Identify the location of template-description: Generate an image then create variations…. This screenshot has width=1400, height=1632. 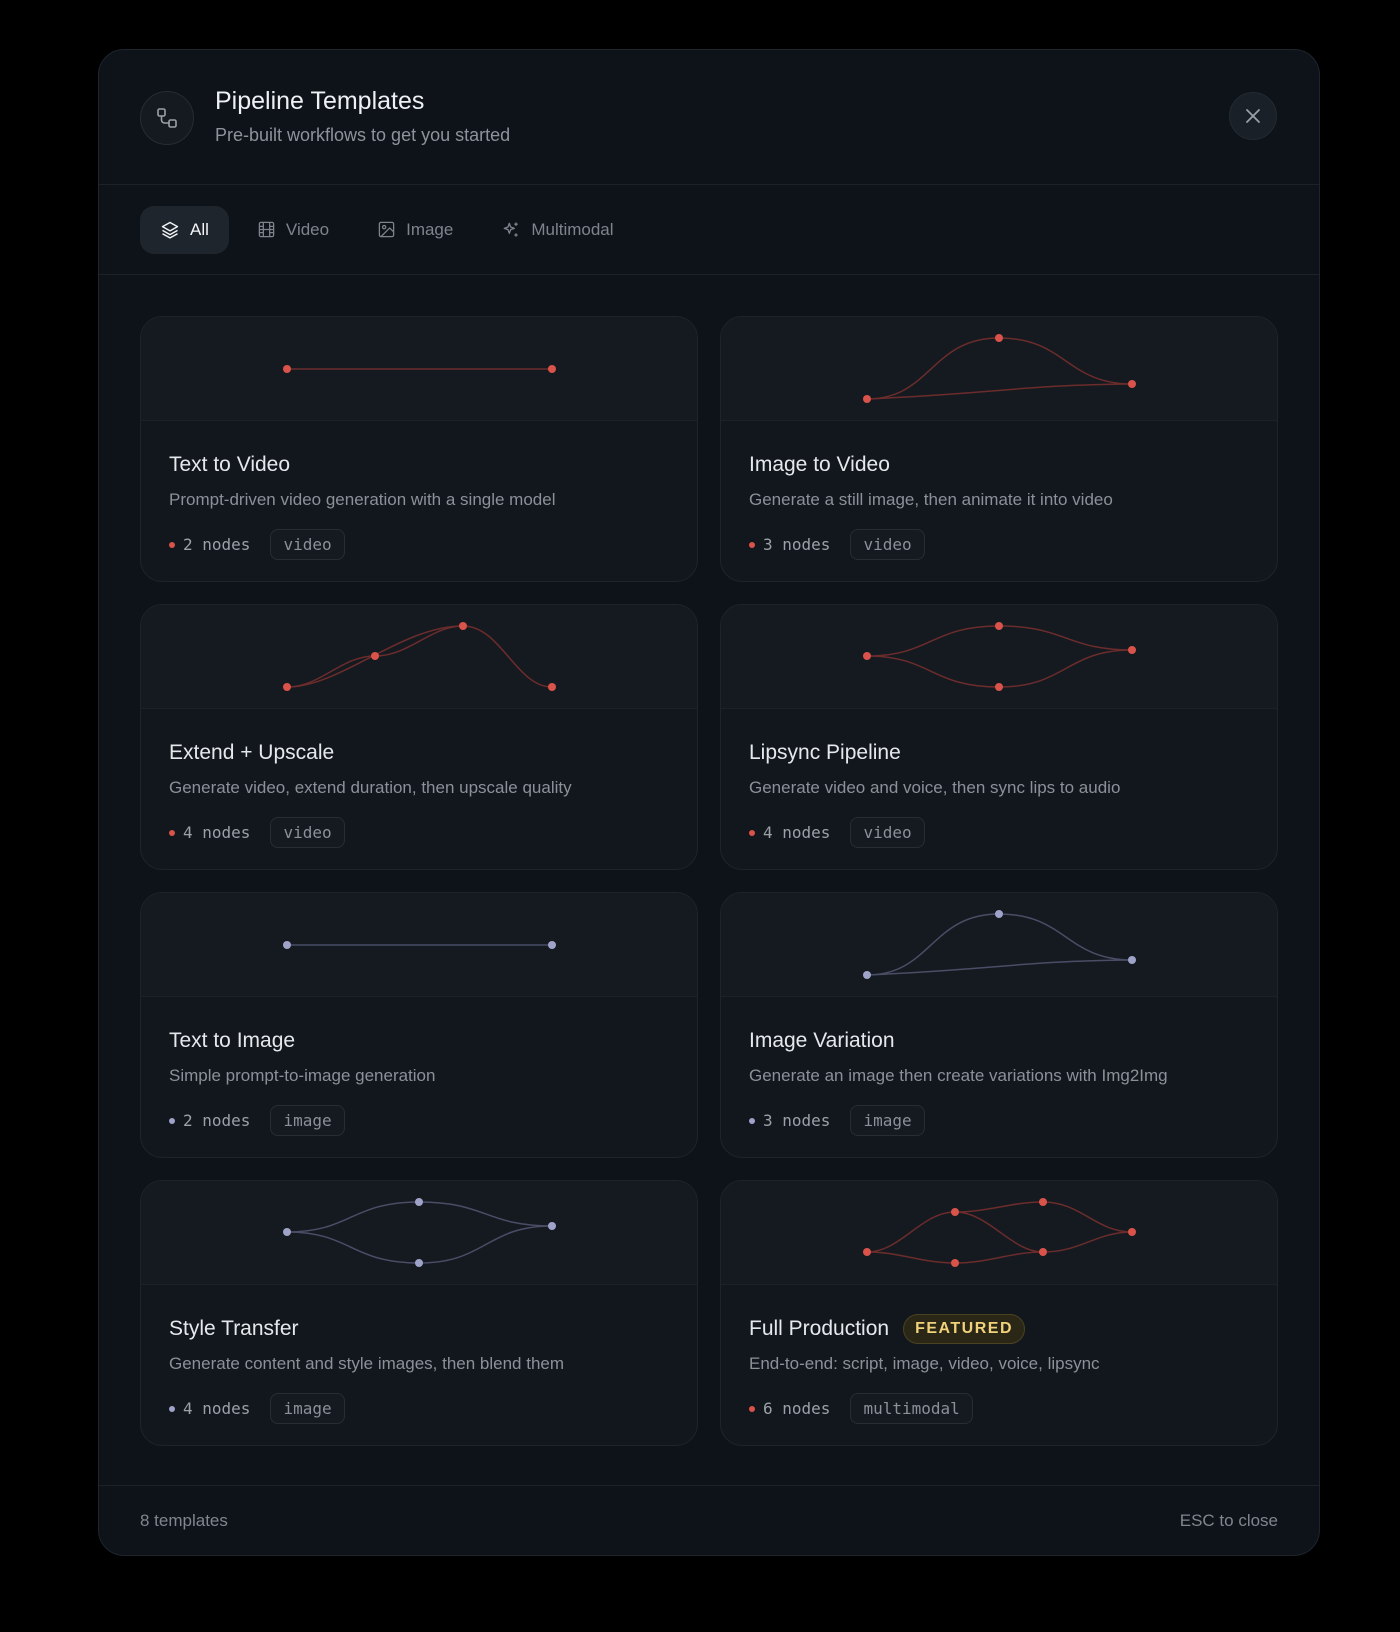
(958, 1075).